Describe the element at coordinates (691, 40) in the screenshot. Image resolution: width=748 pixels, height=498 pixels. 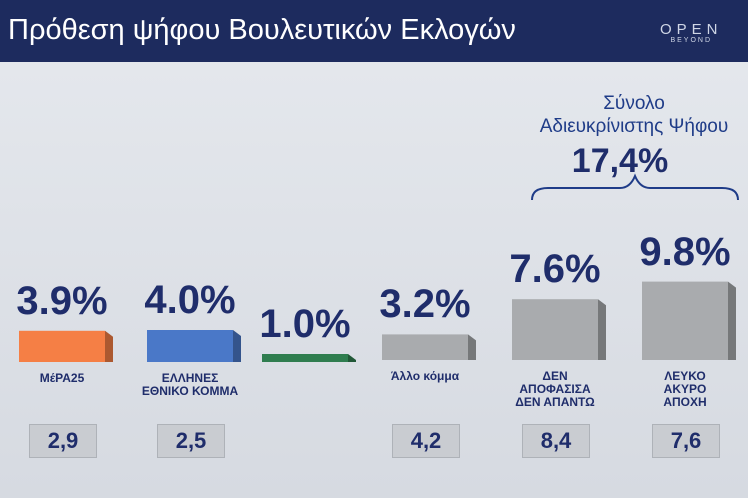
I see `logo-sub: BEYOND` at that location.